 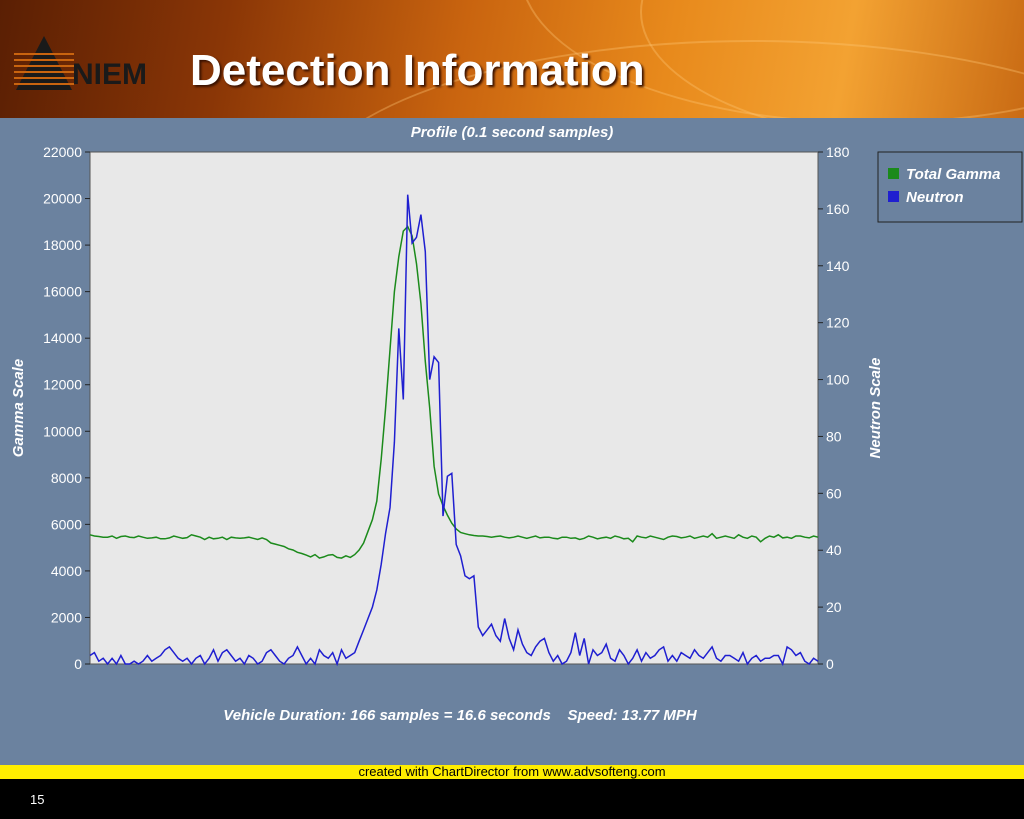 What do you see at coordinates (417, 70) in the screenshot?
I see `page-title: Detection Information` at bounding box center [417, 70].